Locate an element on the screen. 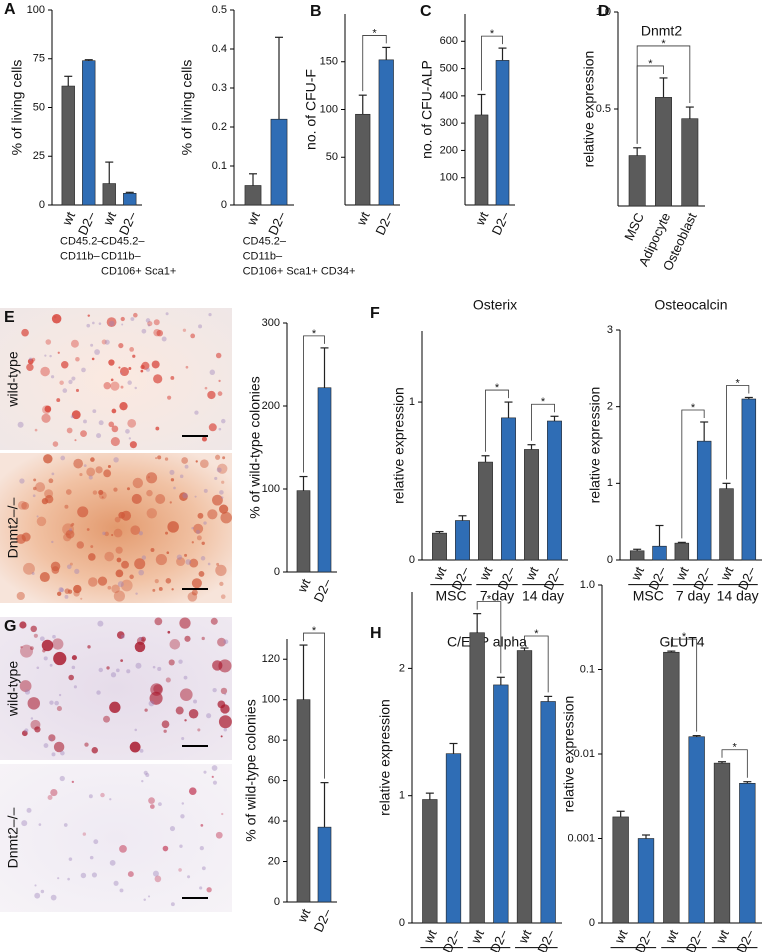 The height and width of the screenshot is (952, 770). y-tick-label: 300 is located at coordinates (449, 123).